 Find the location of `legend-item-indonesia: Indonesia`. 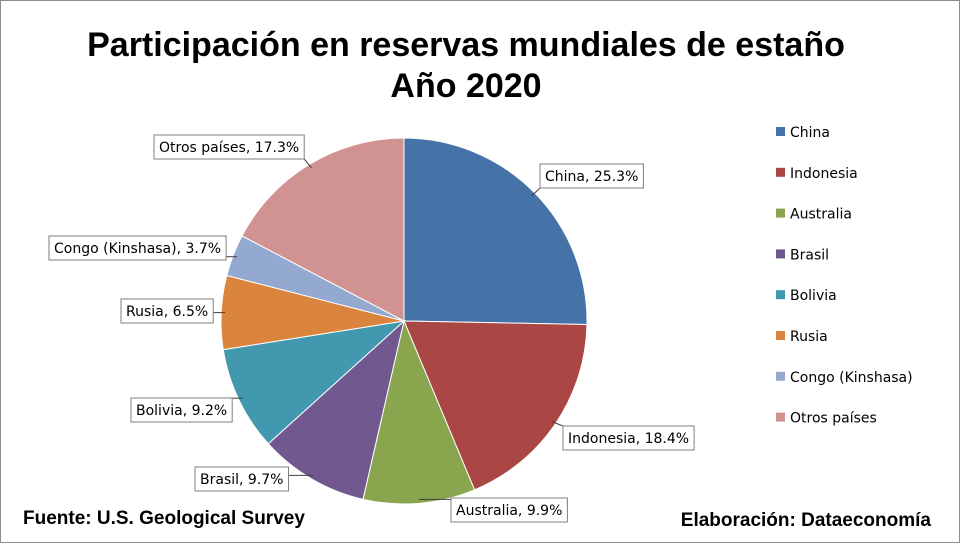

legend-item-indonesia: Indonesia is located at coordinates (817, 174).